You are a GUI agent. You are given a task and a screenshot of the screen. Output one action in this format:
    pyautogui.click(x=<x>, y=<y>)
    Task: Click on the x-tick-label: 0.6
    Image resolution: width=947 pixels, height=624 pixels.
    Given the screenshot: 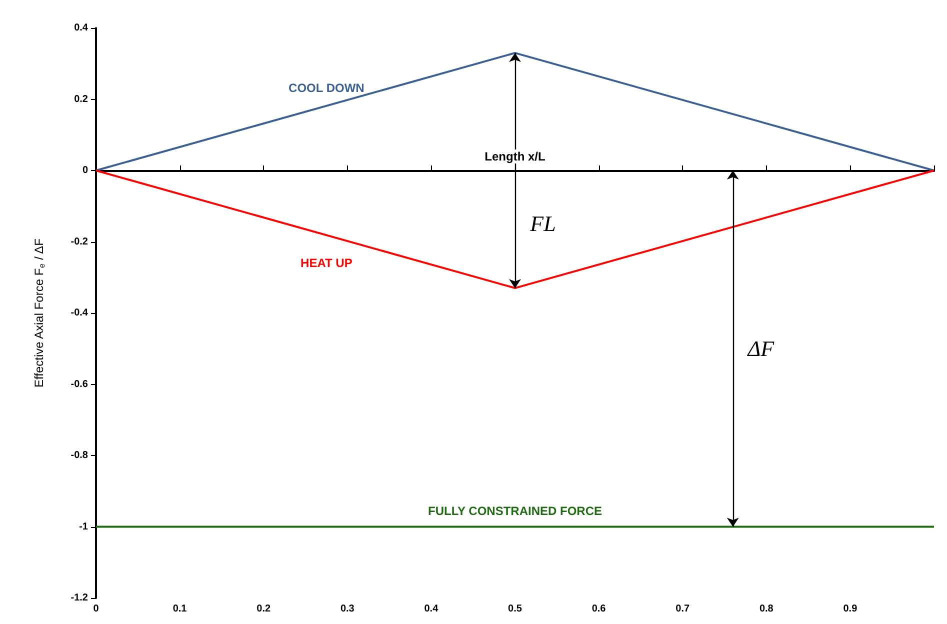 What is the action you would take?
    pyautogui.click(x=599, y=609)
    